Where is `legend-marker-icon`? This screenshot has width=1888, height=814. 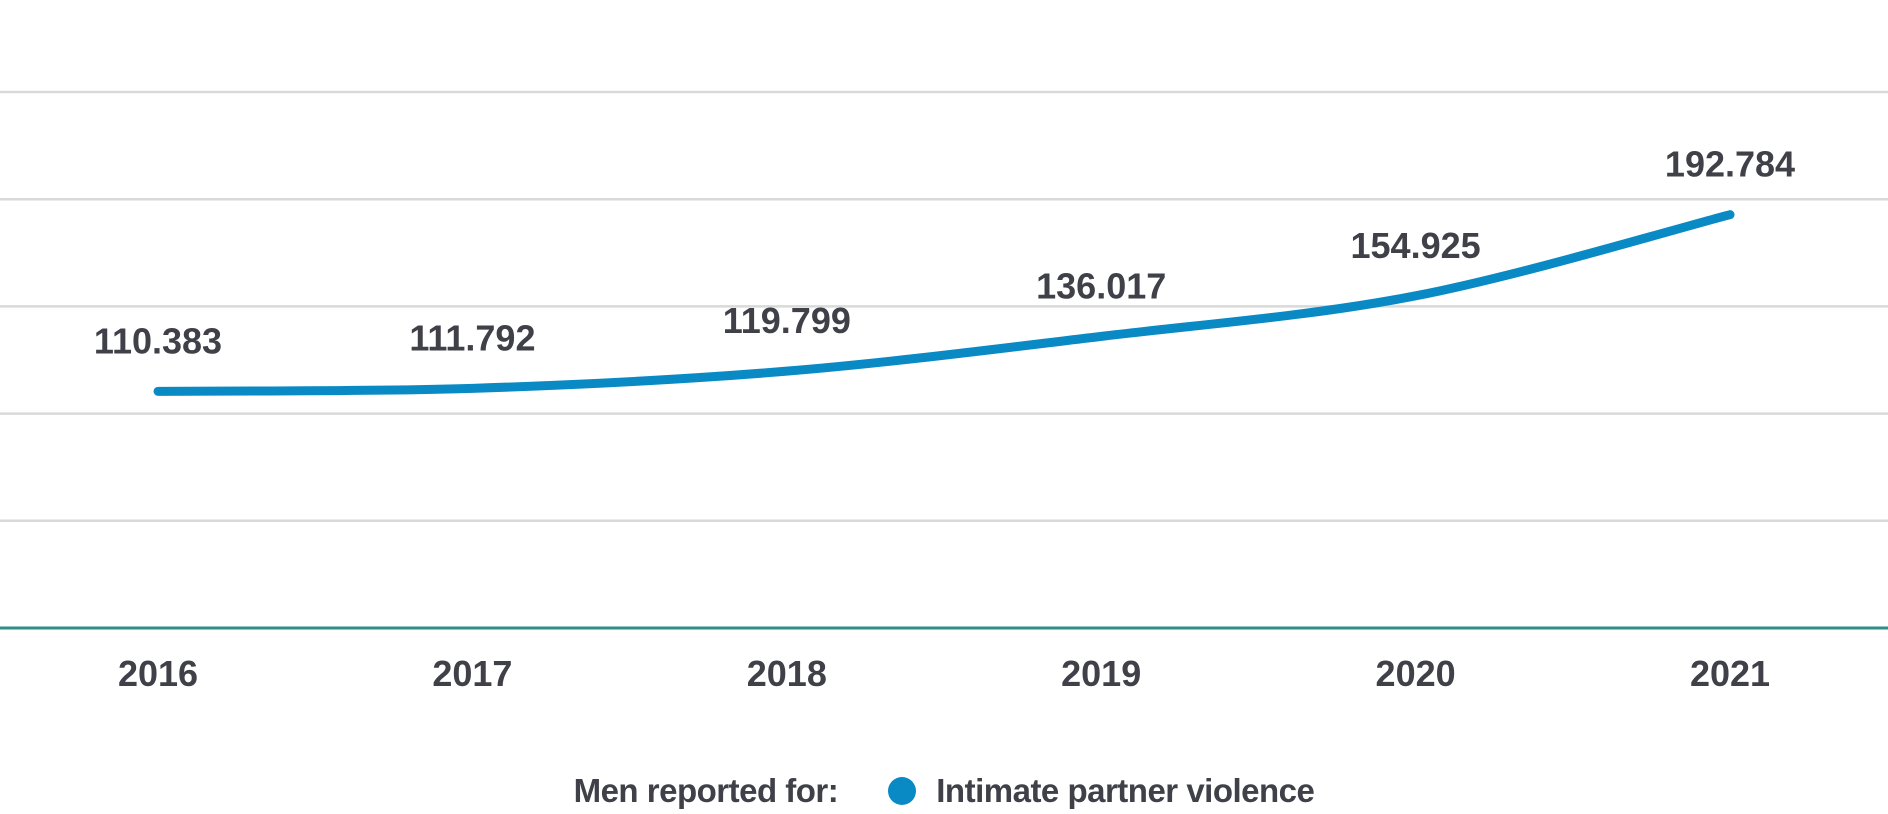
legend-marker-icon is located at coordinates (902, 791).